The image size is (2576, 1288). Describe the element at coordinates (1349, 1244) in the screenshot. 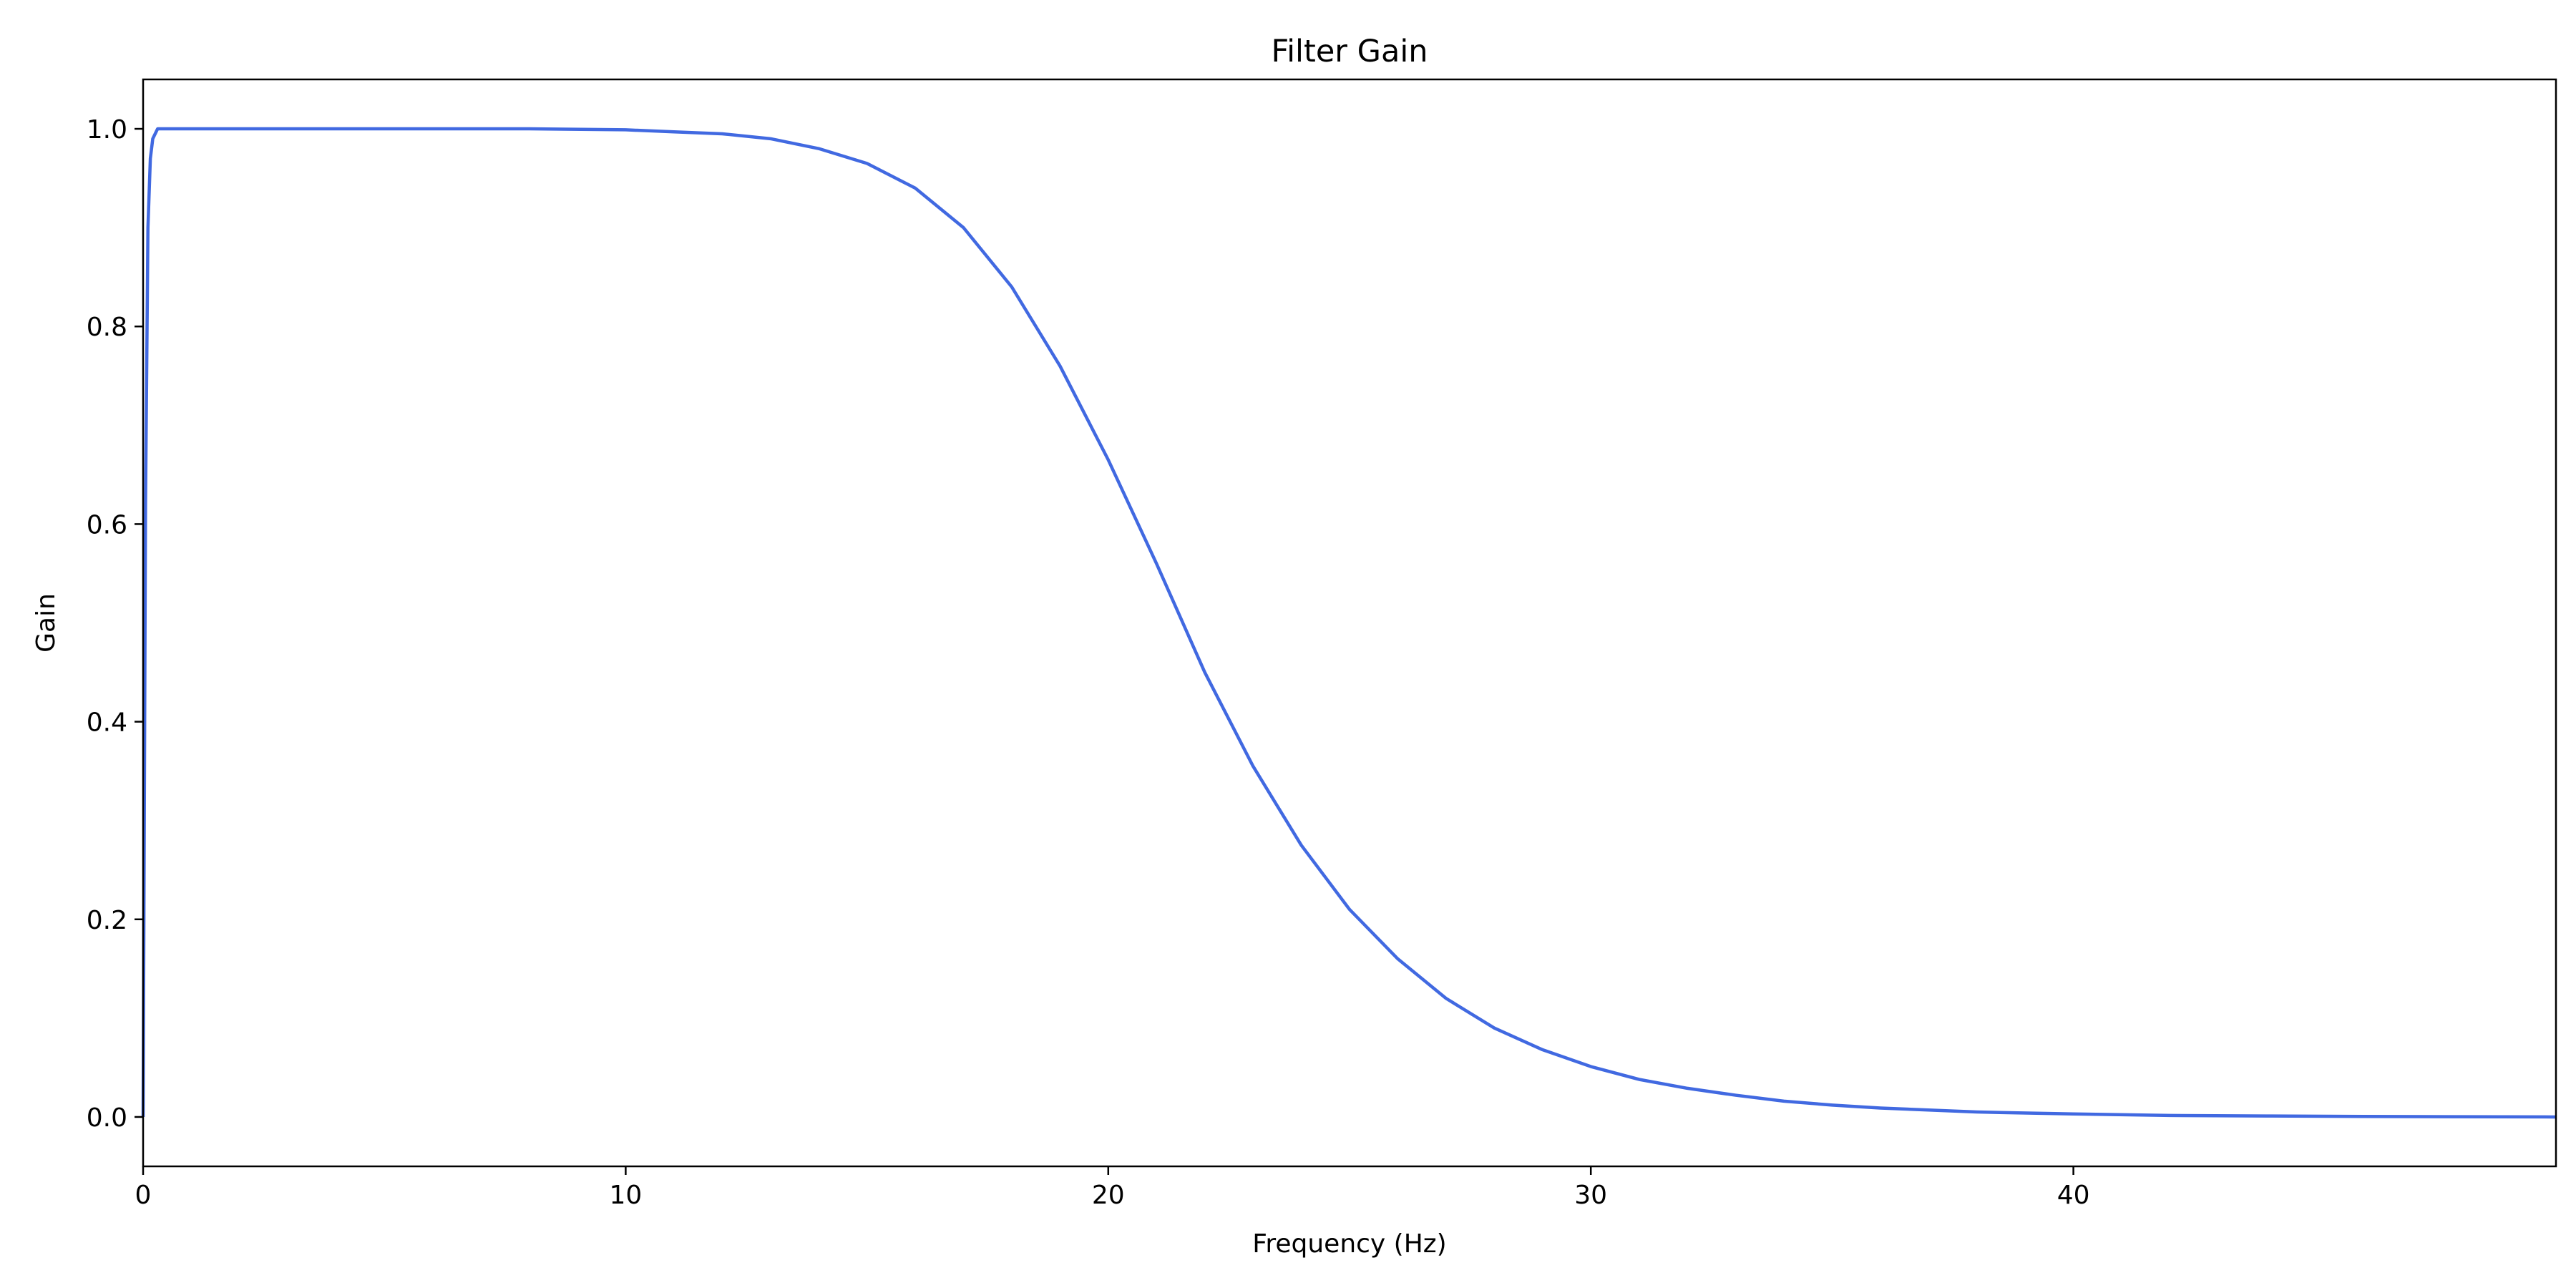

I see `x-axis-label: Frequency (Hz)` at that location.